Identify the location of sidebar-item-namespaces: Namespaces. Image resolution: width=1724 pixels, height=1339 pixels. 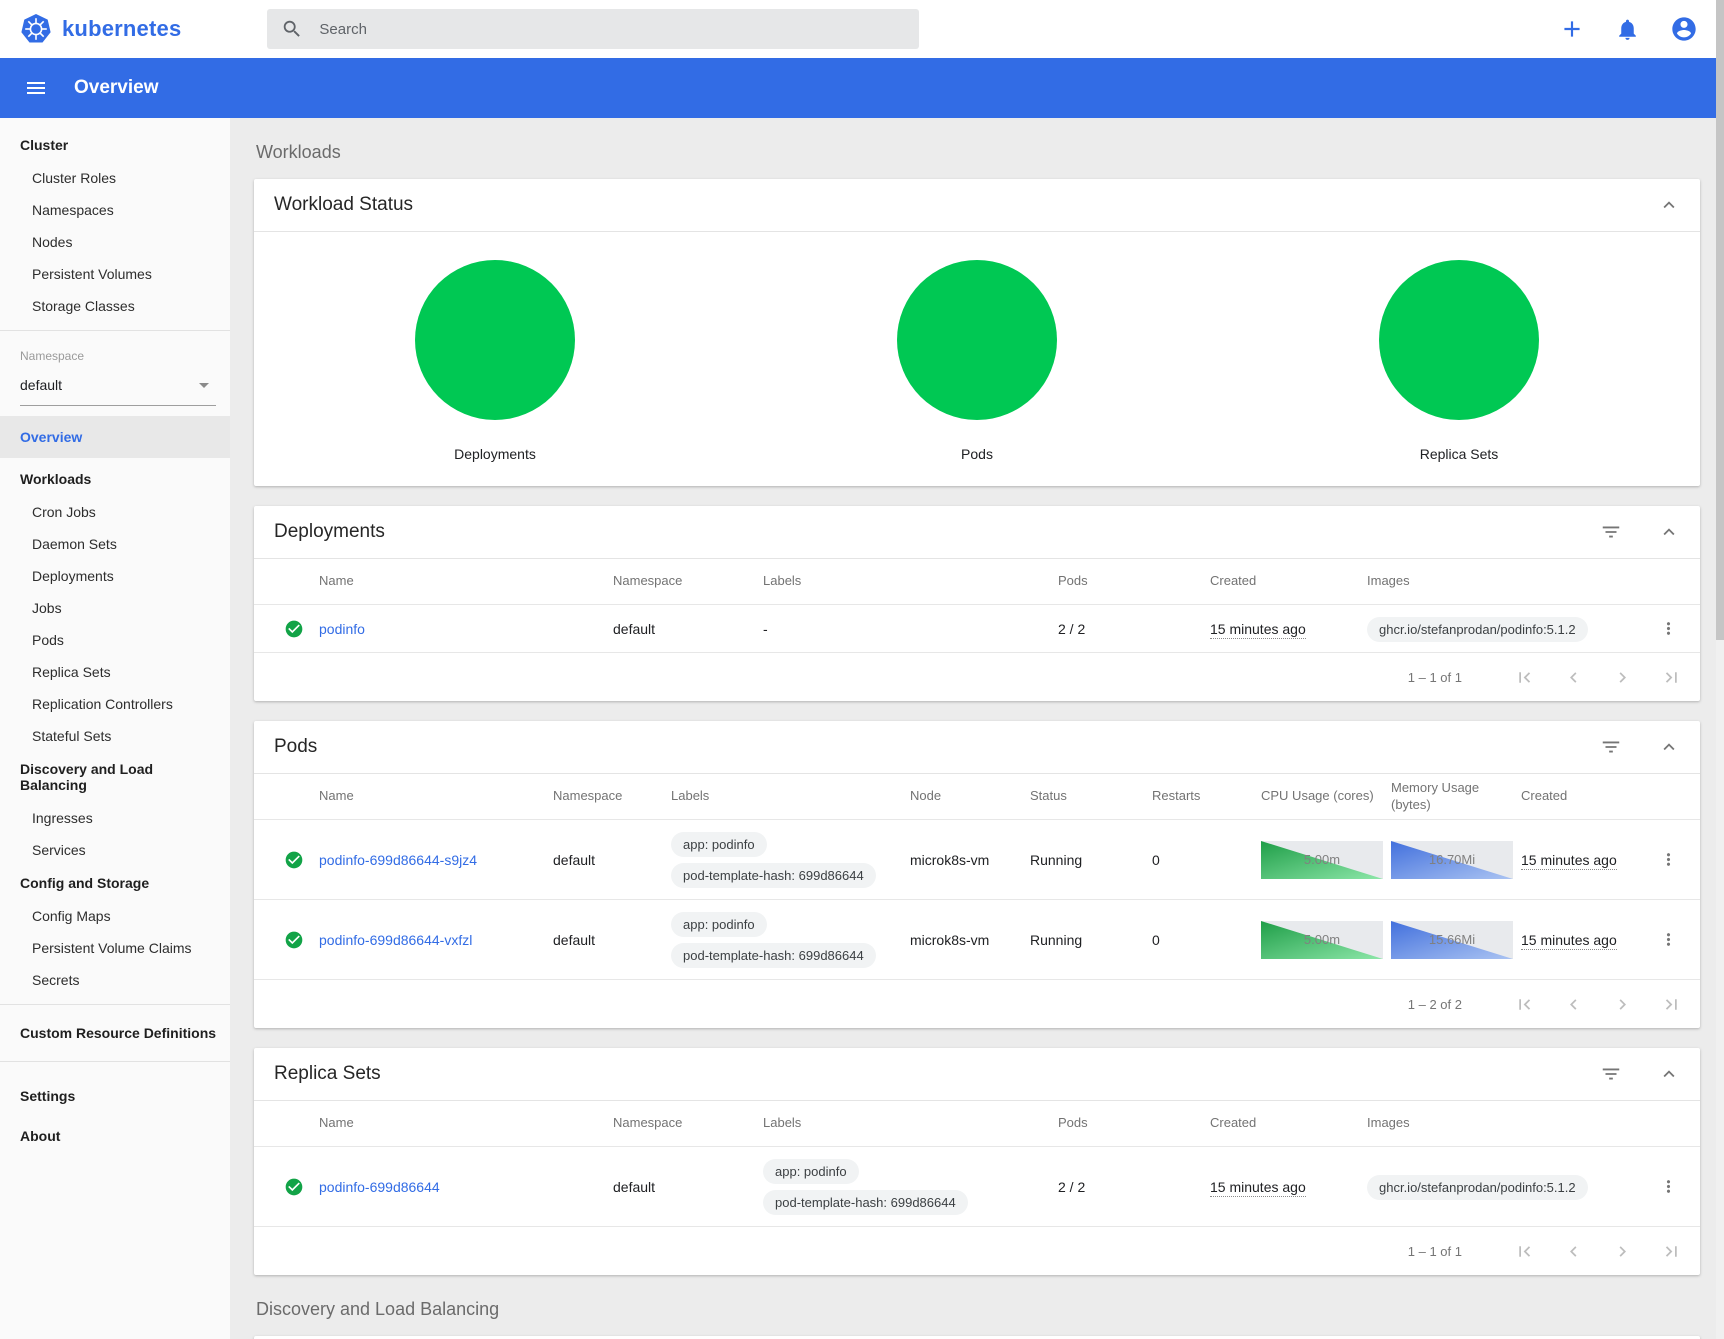
(73, 210).